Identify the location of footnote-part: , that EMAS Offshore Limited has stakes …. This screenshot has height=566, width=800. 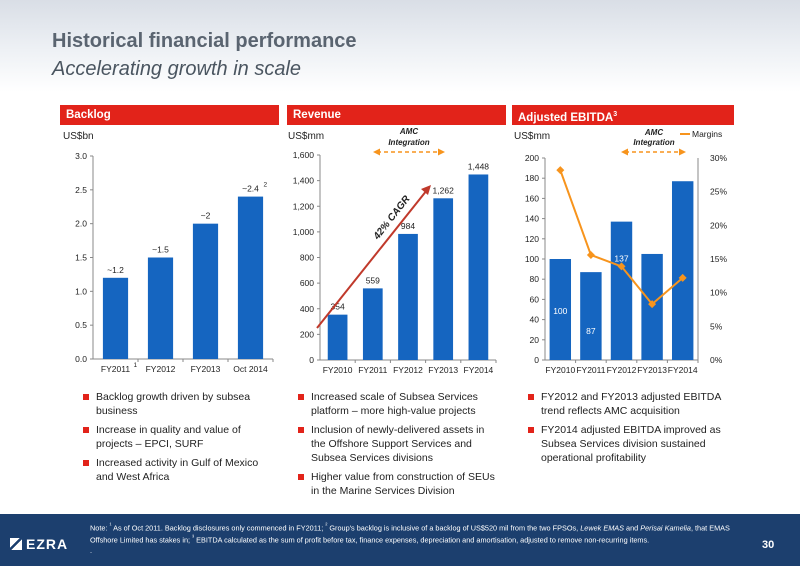
(410, 534).